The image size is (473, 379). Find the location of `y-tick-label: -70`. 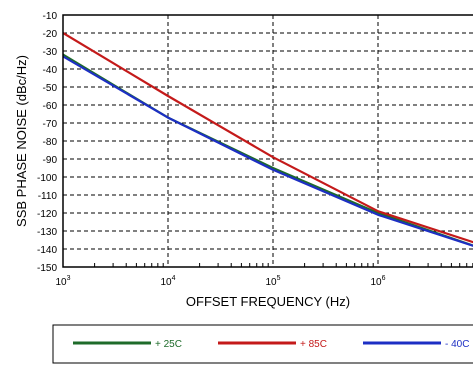

y-tick-label: -70 is located at coordinates (50, 124).